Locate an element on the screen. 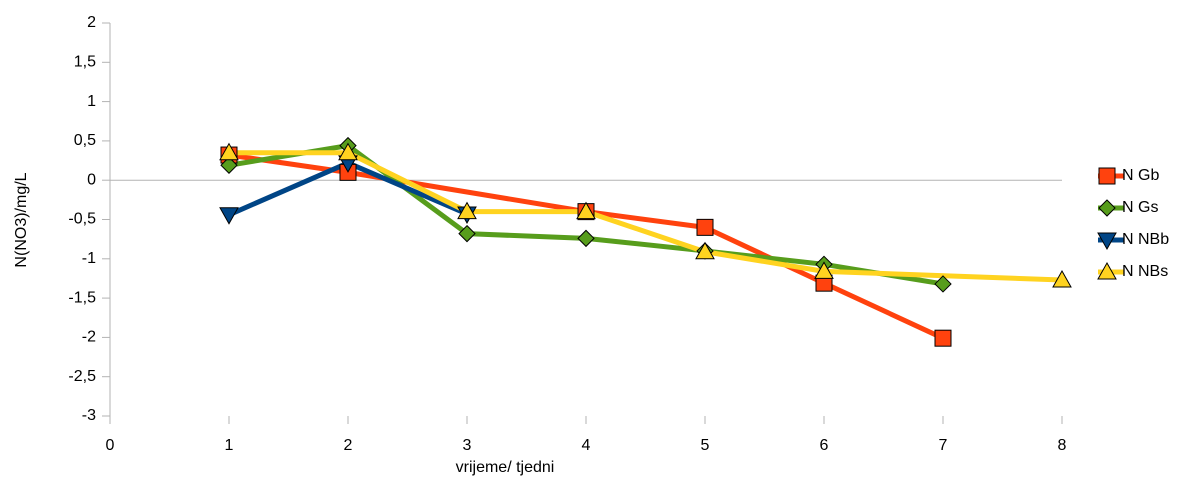 The image size is (1186, 480). y-tick-label: 1 is located at coordinates (91, 101).